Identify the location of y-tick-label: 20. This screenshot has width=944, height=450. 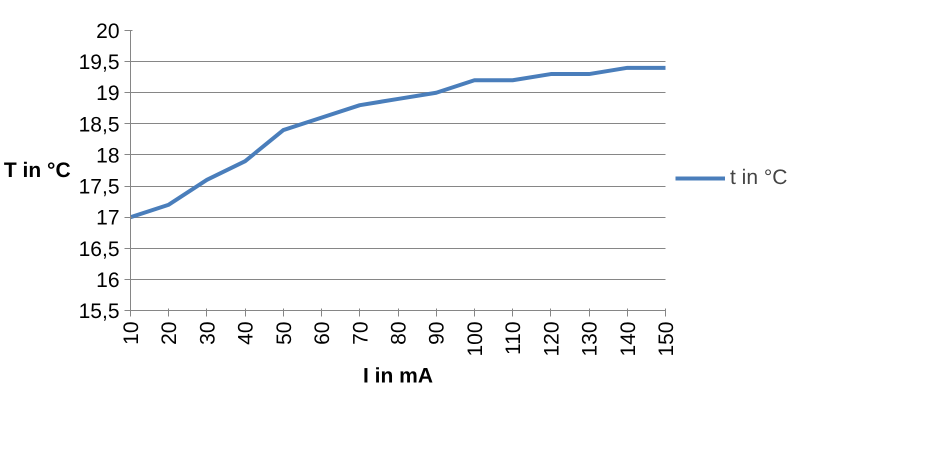
(108, 31).